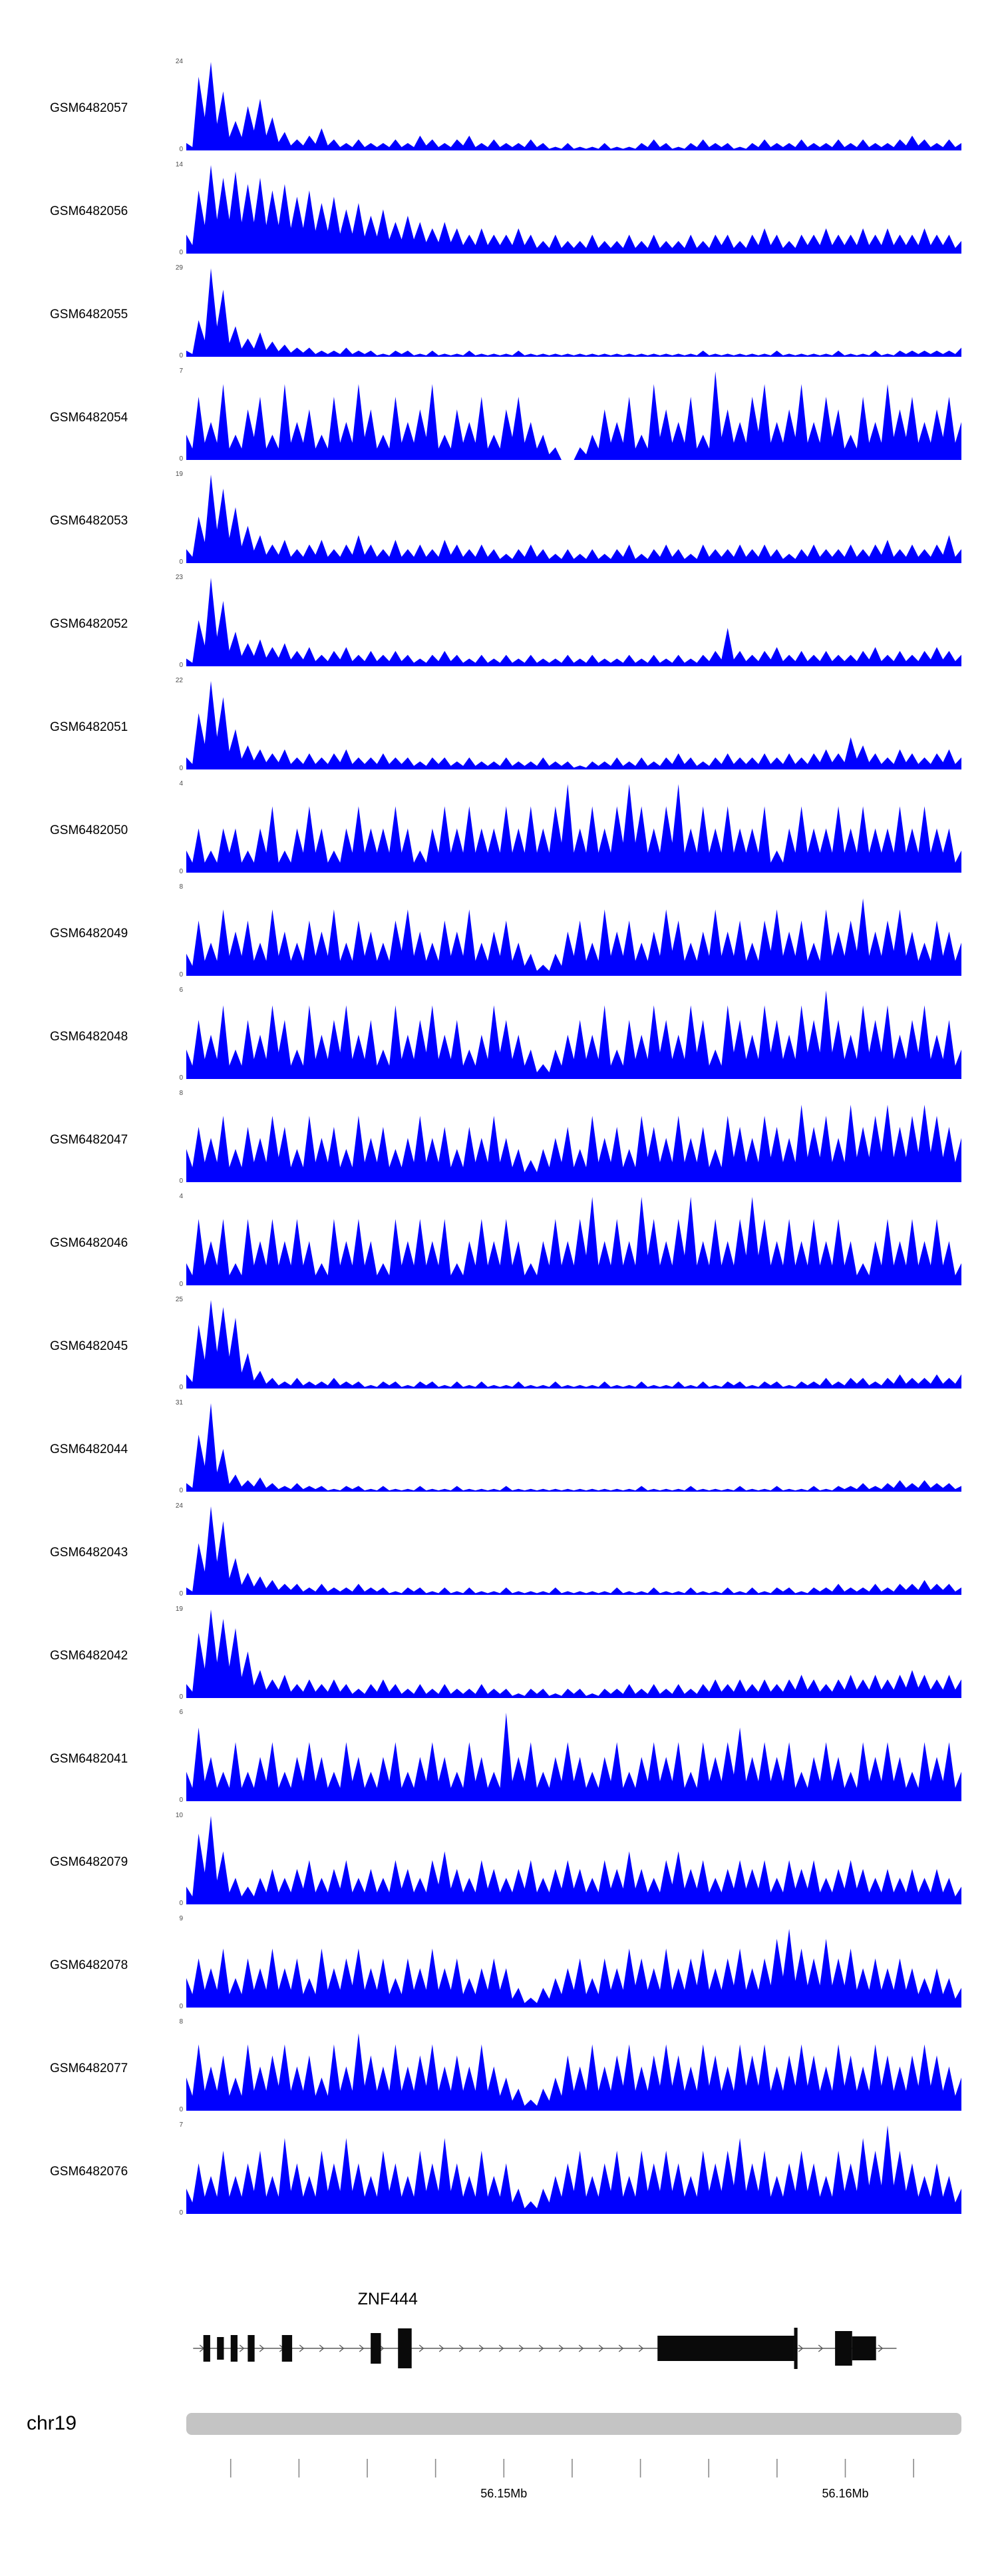 This screenshot has width=998, height=2576. Describe the element at coordinates (89, 830) in the screenshot. I see `track-label: GSM6482050` at that location.